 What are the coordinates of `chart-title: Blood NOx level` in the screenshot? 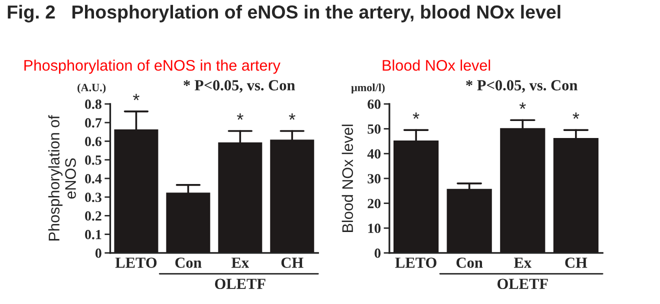 It's located at (436, 65).